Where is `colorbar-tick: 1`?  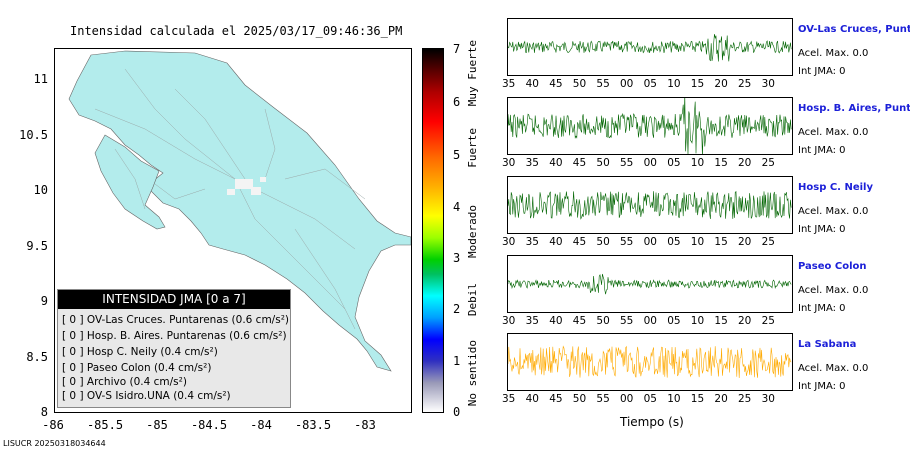
colorbar-tick: 1 is located at coordinates (457, 361).